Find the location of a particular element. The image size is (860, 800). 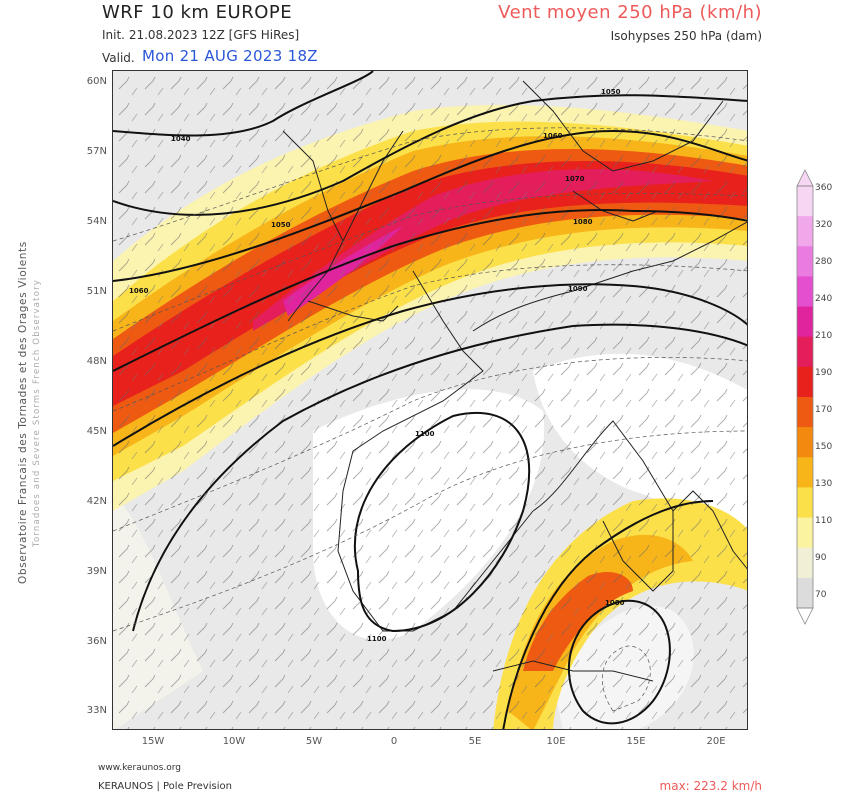

colorbar-swatches is located at coordinates (805, 397).